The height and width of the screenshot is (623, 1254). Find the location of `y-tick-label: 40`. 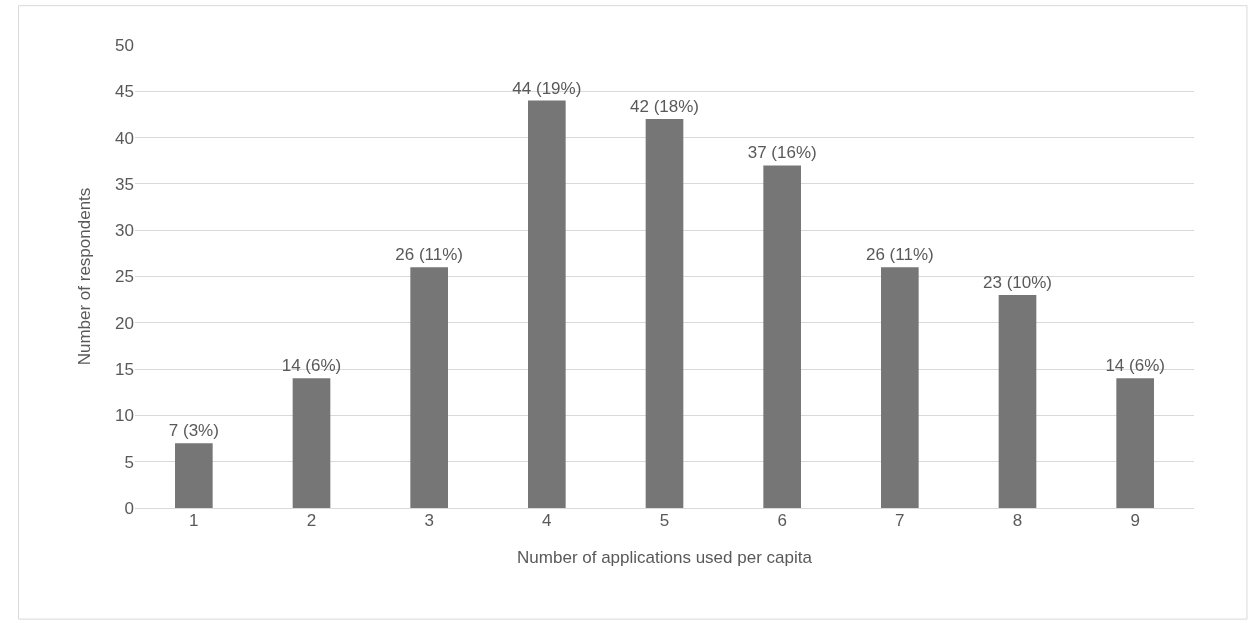

y-tick-label: 40 is located at coordinates (124, 138).